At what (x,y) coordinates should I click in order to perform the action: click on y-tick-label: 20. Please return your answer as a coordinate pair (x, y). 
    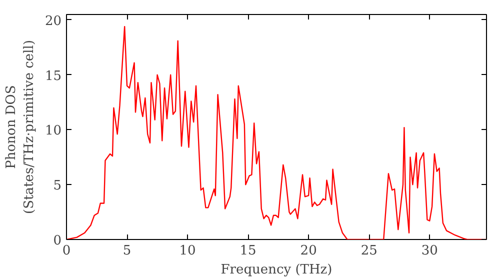
    Looking at the image, I should click on (53, 21).